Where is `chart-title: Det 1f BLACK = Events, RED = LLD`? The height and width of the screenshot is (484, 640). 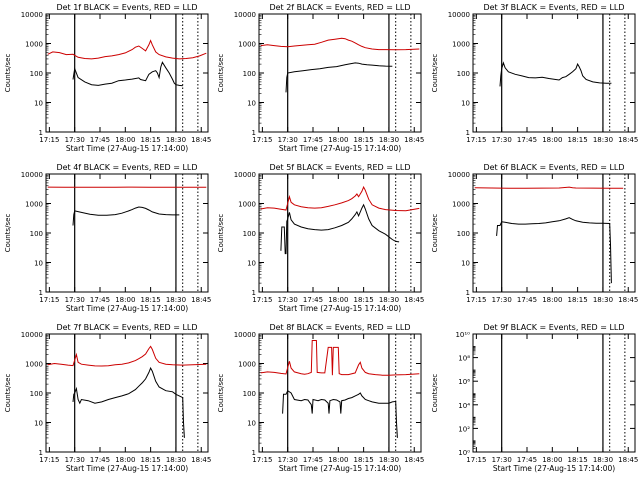
chart-title: Det 1f BLACK = Events, RED = LLD is located at coordinates (126, 7).